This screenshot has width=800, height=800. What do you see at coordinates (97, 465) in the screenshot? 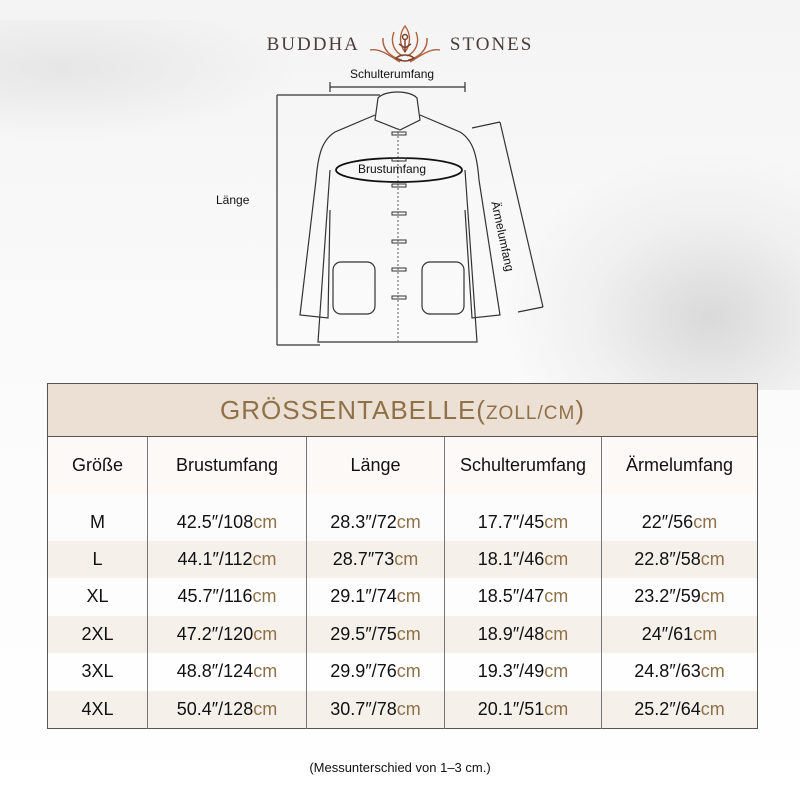
I see `header-size: Größe` at bounding box center [97, 465].